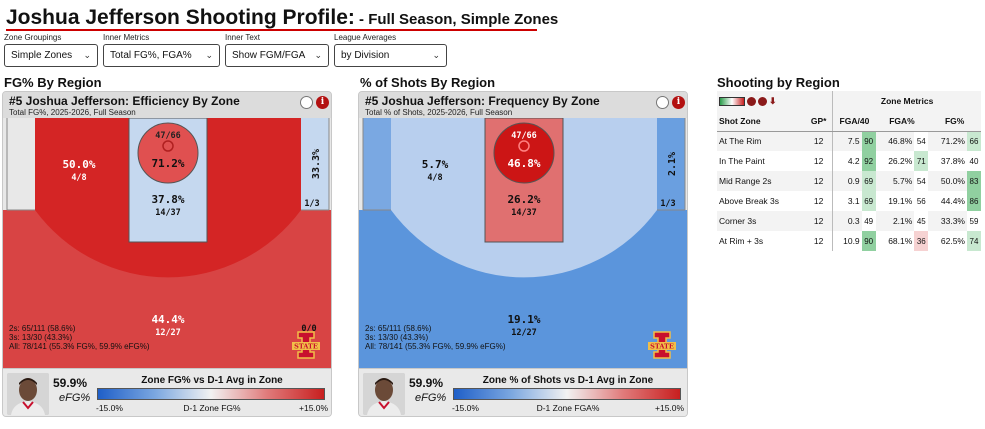 This screenshot has width=985, height=429. Describe the element at coordinates (761, 121) in the screenshot. I see `col-shot-zone: Shot Zone` at that location.